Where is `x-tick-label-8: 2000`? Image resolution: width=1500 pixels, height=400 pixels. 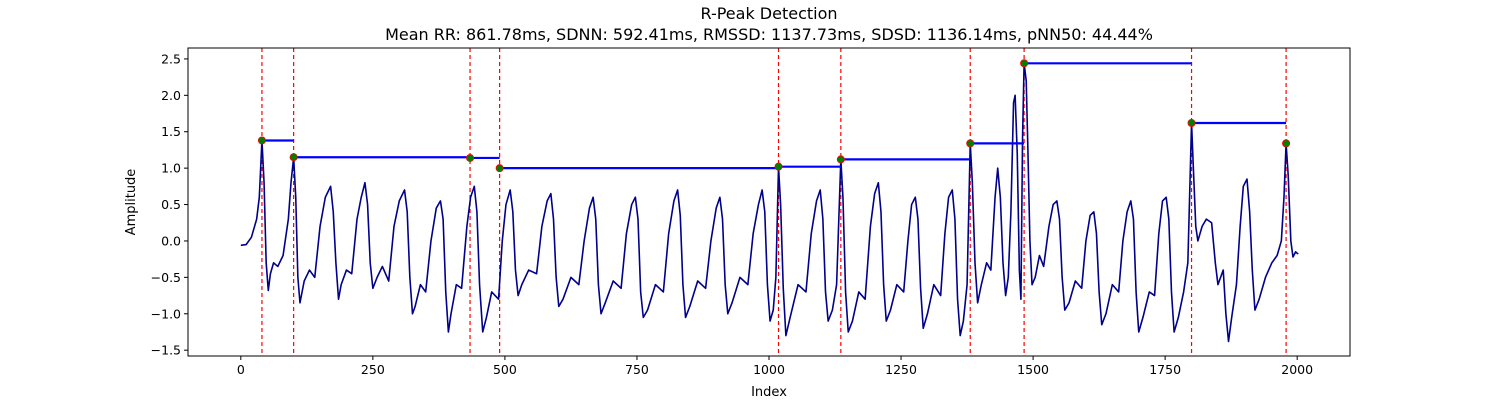 x-tick-label-8: 2000 is located at coordinates (1297, 369).